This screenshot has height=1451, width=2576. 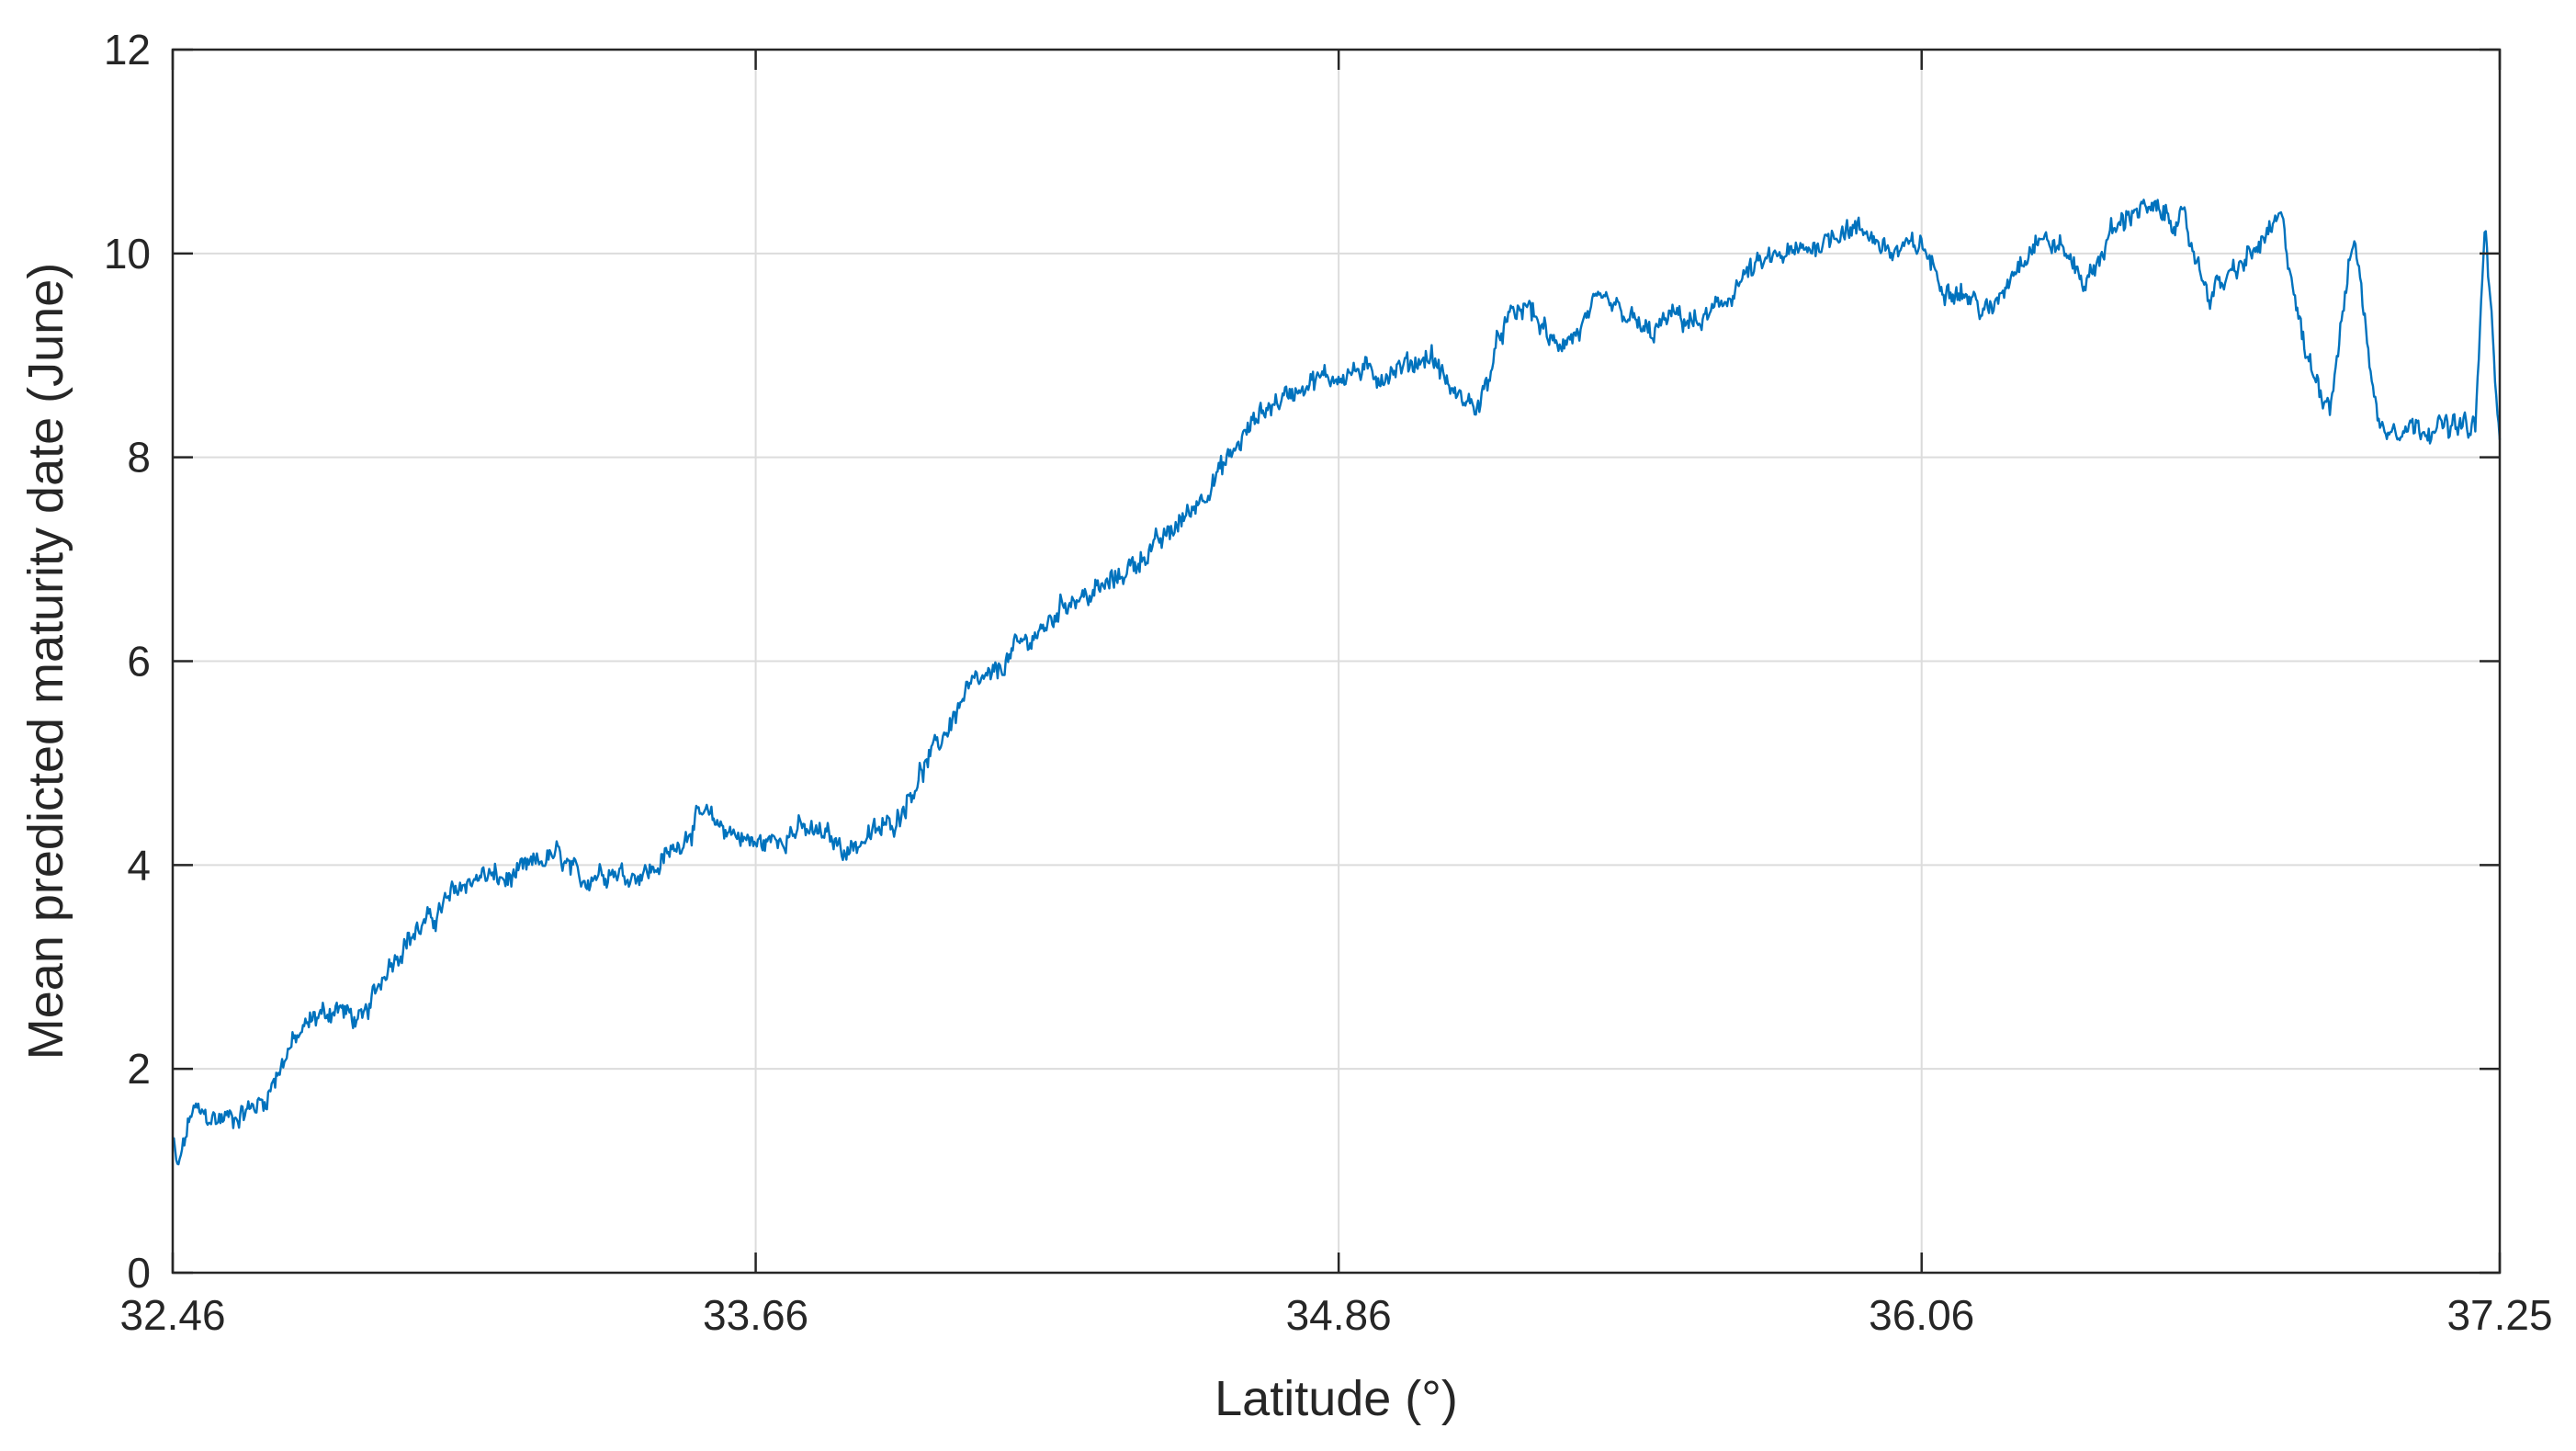 What do you see at coordinates (139, 865) in the screenshot?
I see `y-tick-label: 4` at bounding box center [139, 865].